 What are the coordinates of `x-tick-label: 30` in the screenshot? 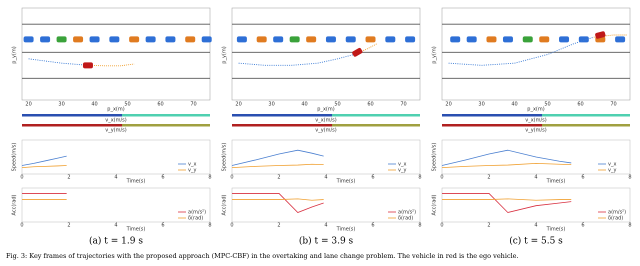 It's located at (481, 105).